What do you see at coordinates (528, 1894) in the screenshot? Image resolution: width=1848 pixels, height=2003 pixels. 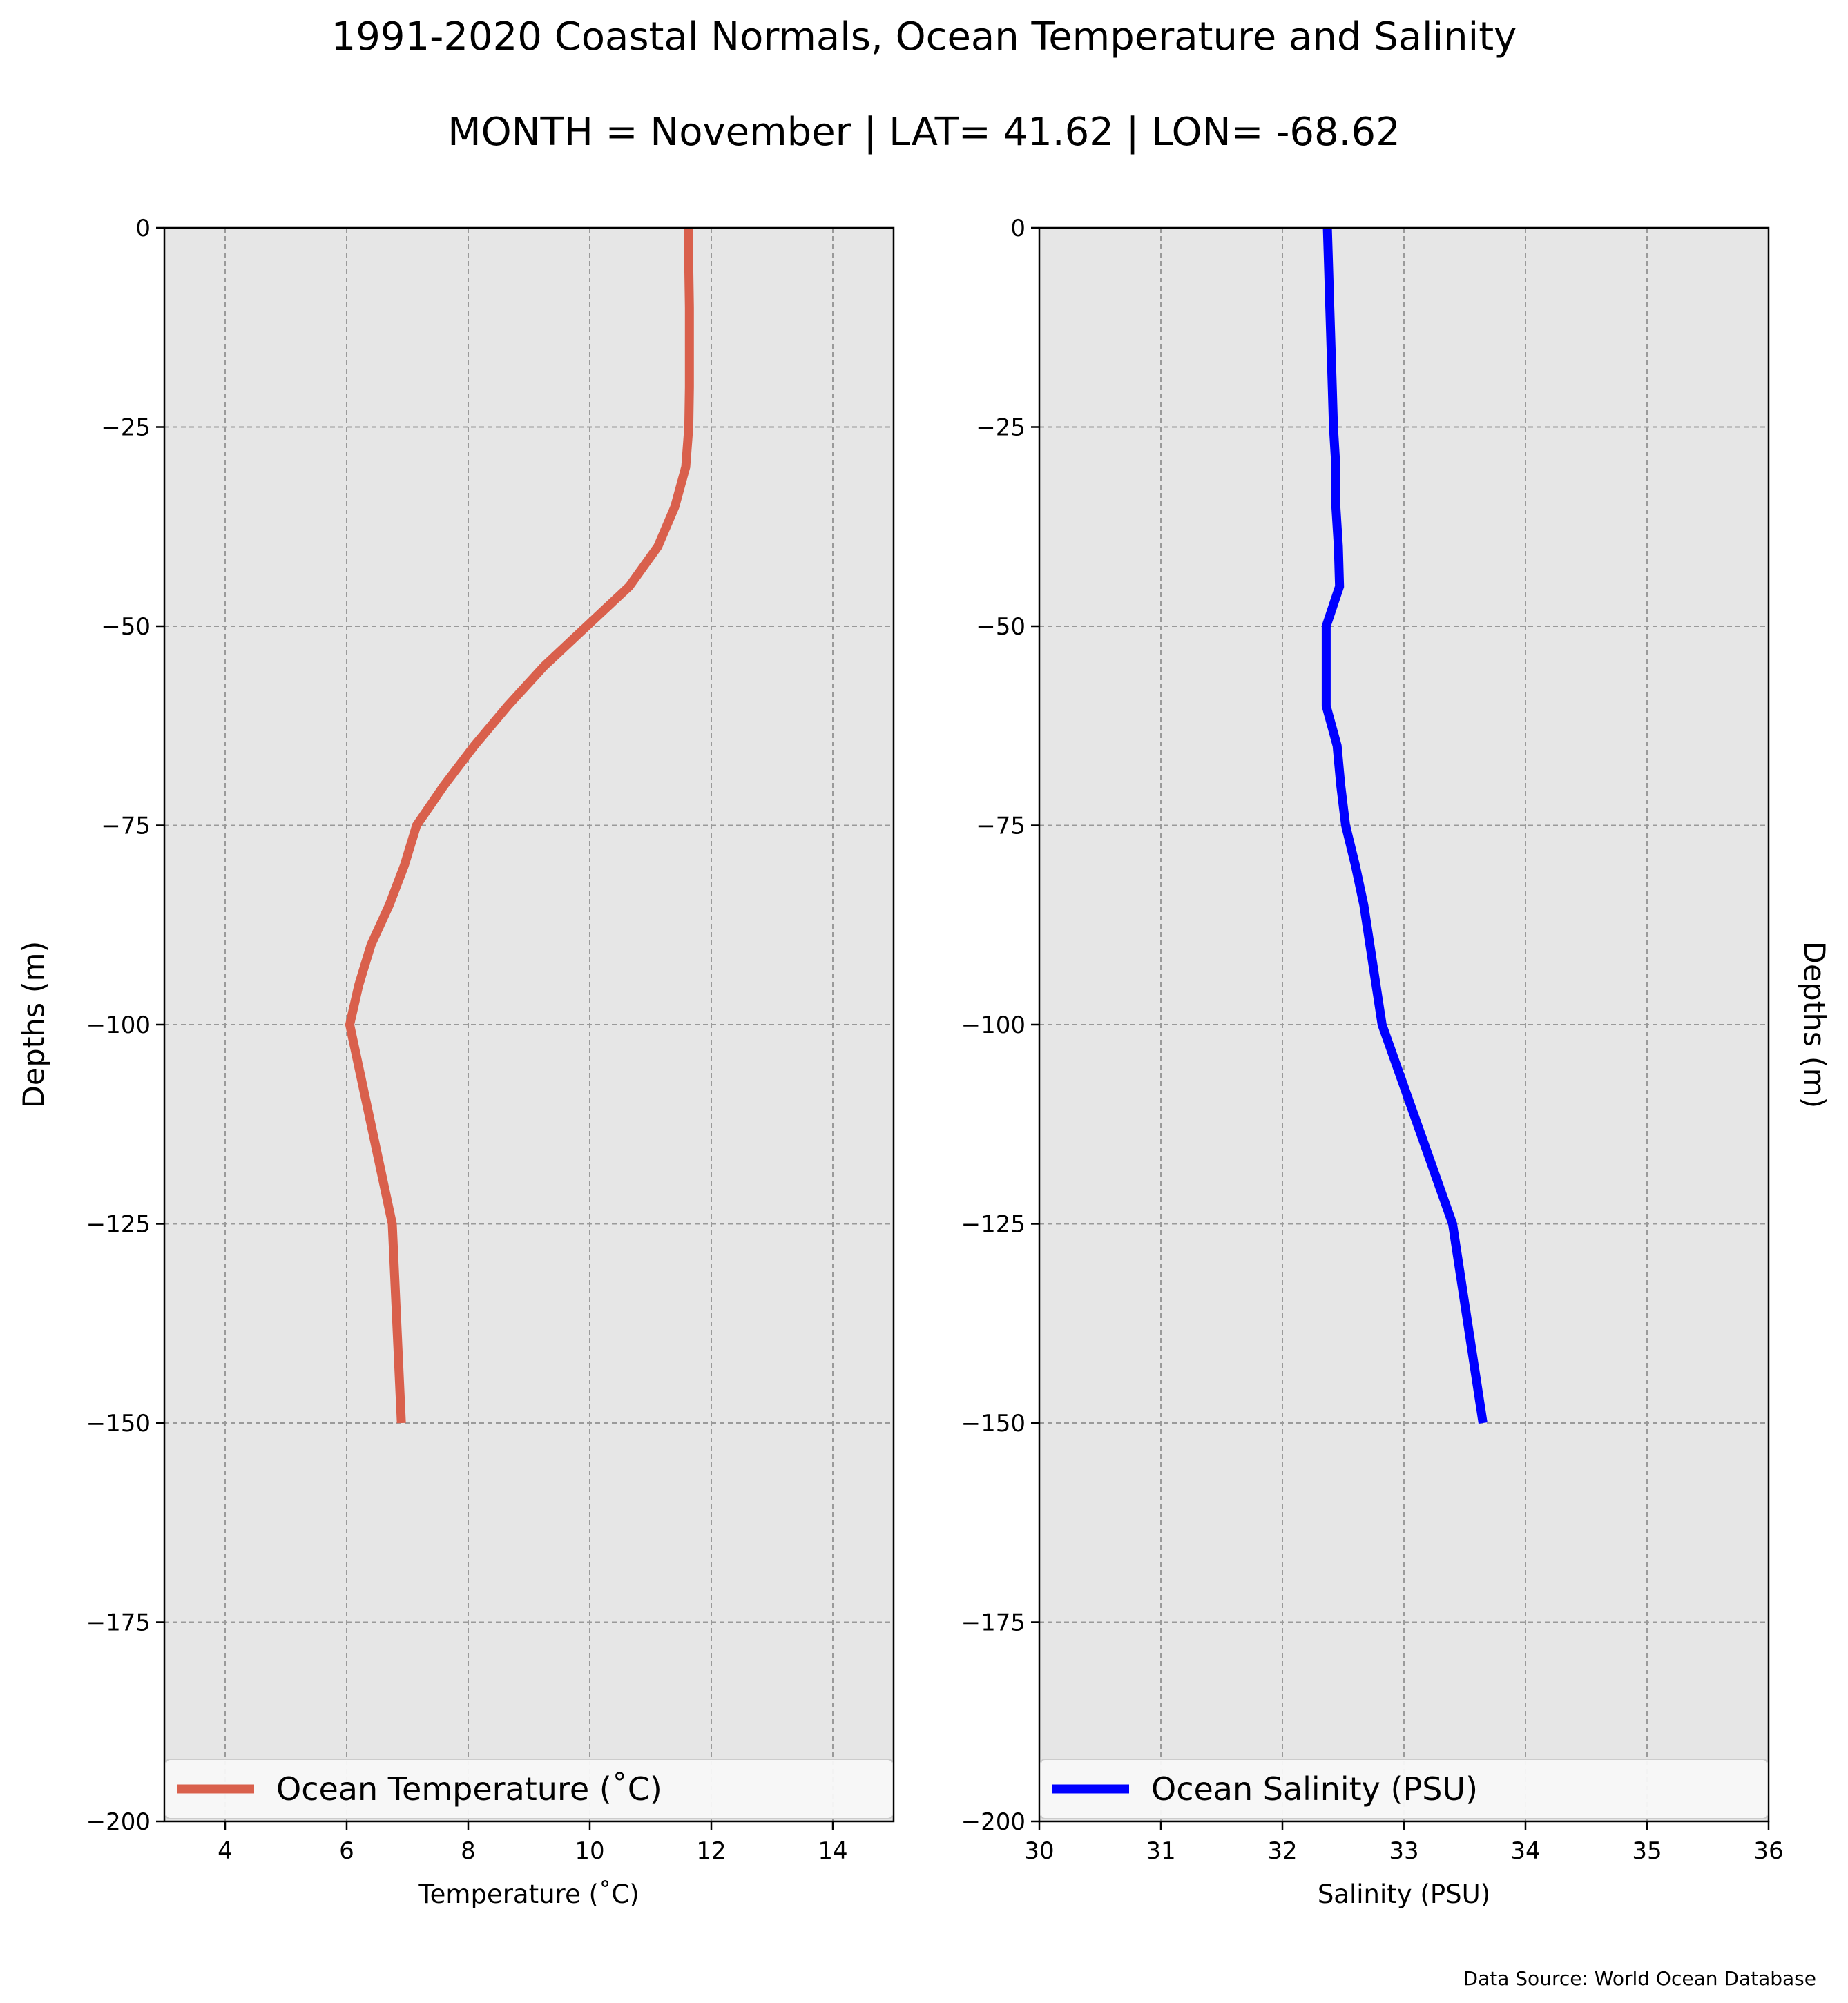 I see `temperature-x-axis-label: Temperature (˚C)` at bounding box center [528, 1894].